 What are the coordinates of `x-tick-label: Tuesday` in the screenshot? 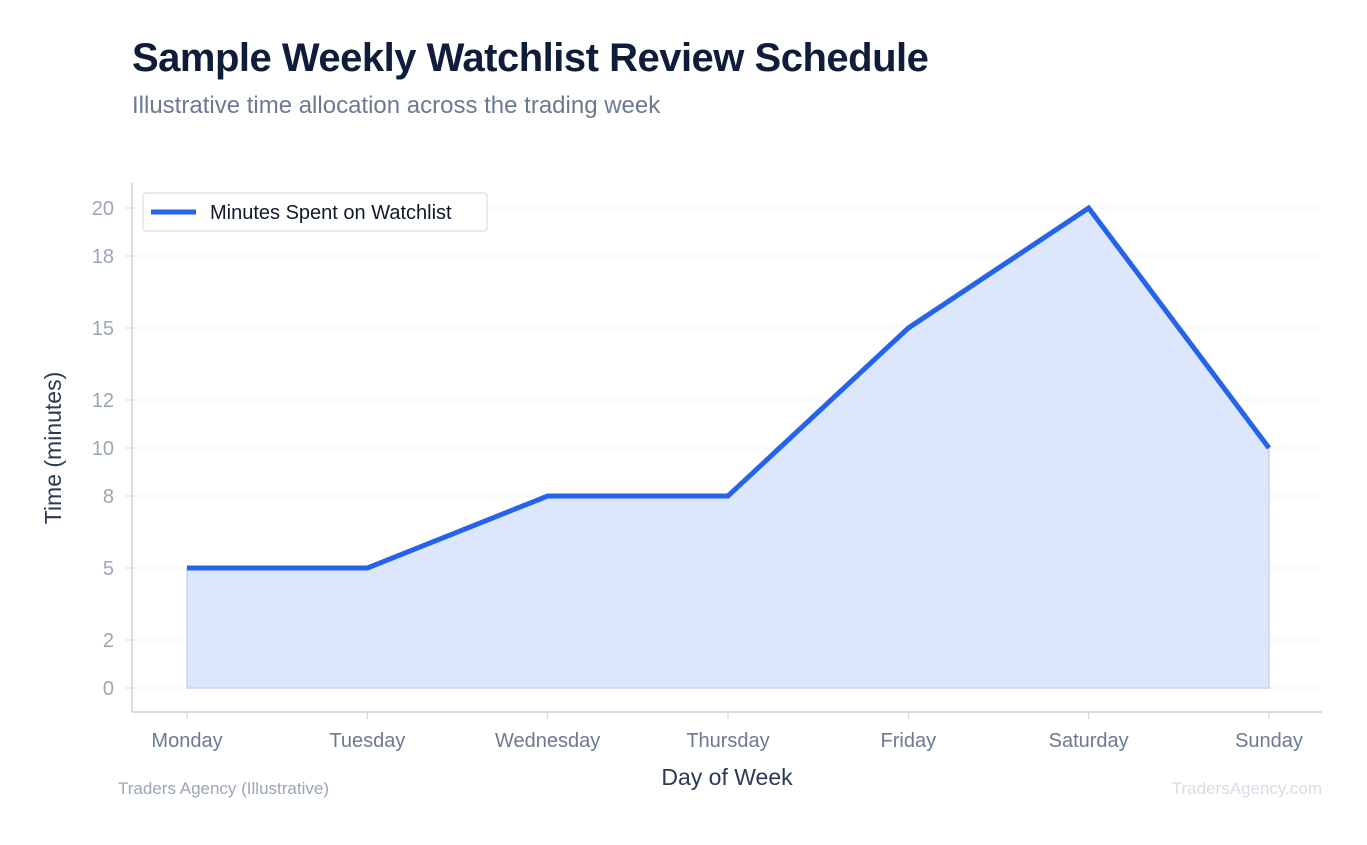 It's located at (367, 741).